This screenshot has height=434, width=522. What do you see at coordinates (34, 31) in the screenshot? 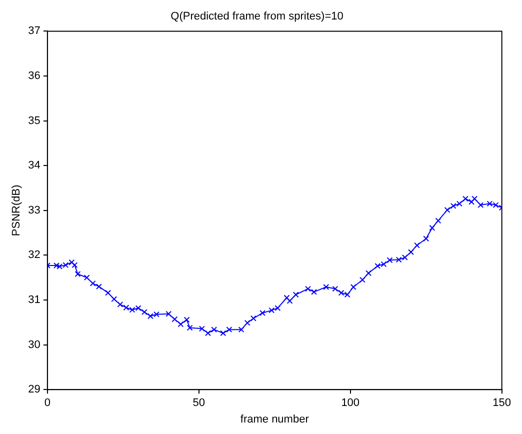
I see `y-tick-label: 37` at bounding box center [34, 31].